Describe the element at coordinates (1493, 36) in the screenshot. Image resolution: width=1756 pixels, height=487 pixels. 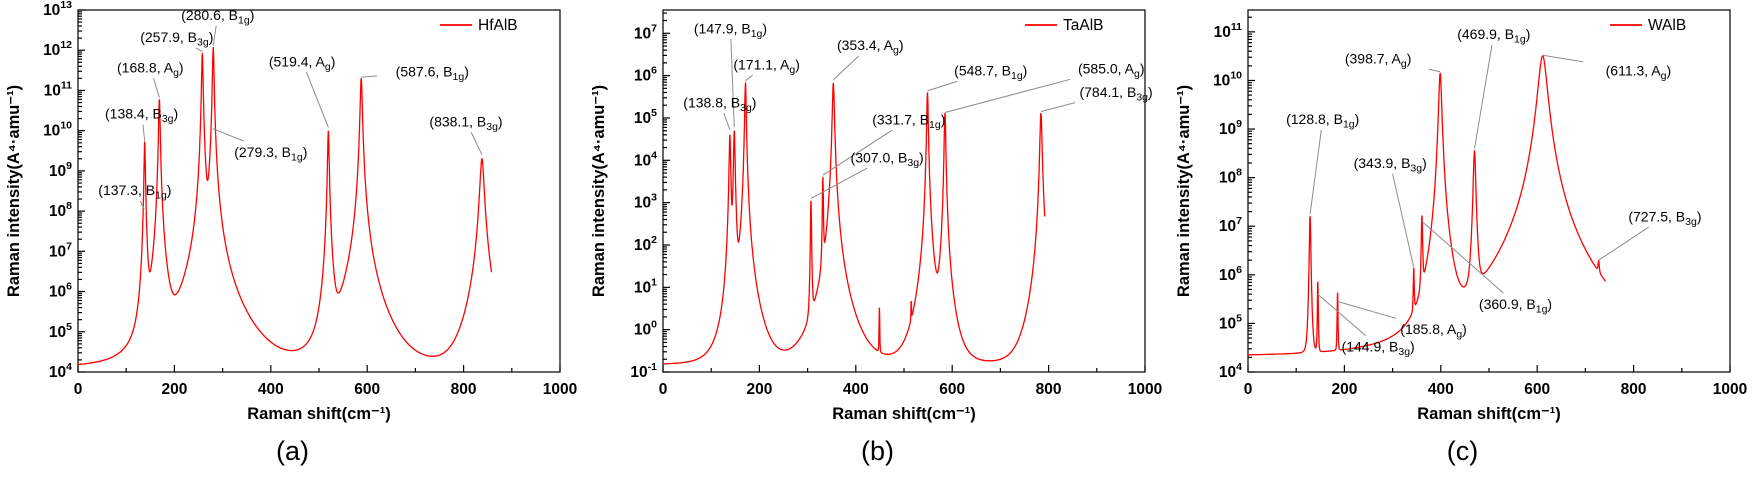
I see `peak-annotation-label: (469.9, B1g)` at that location.